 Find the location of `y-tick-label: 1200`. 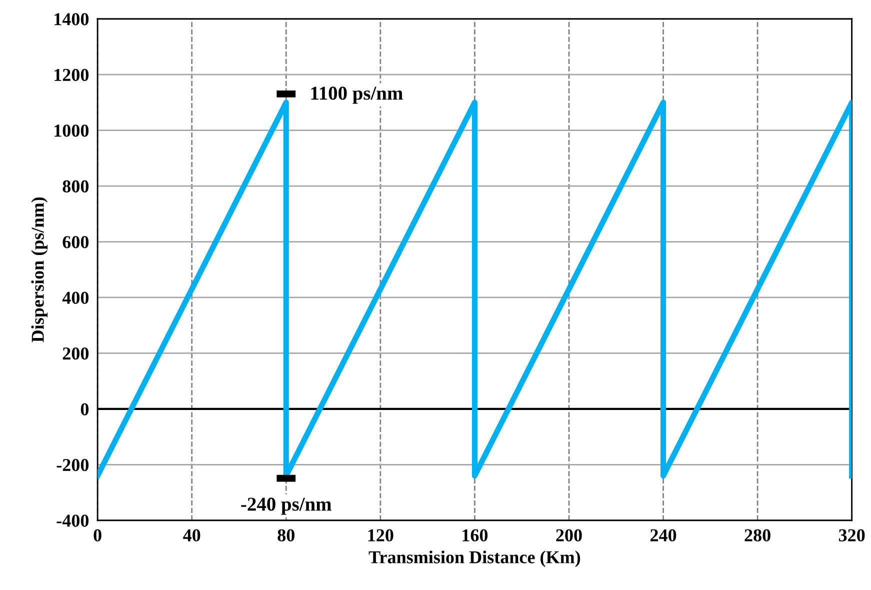

y-tick-label: 1200 is located at coordinates (71, 75).